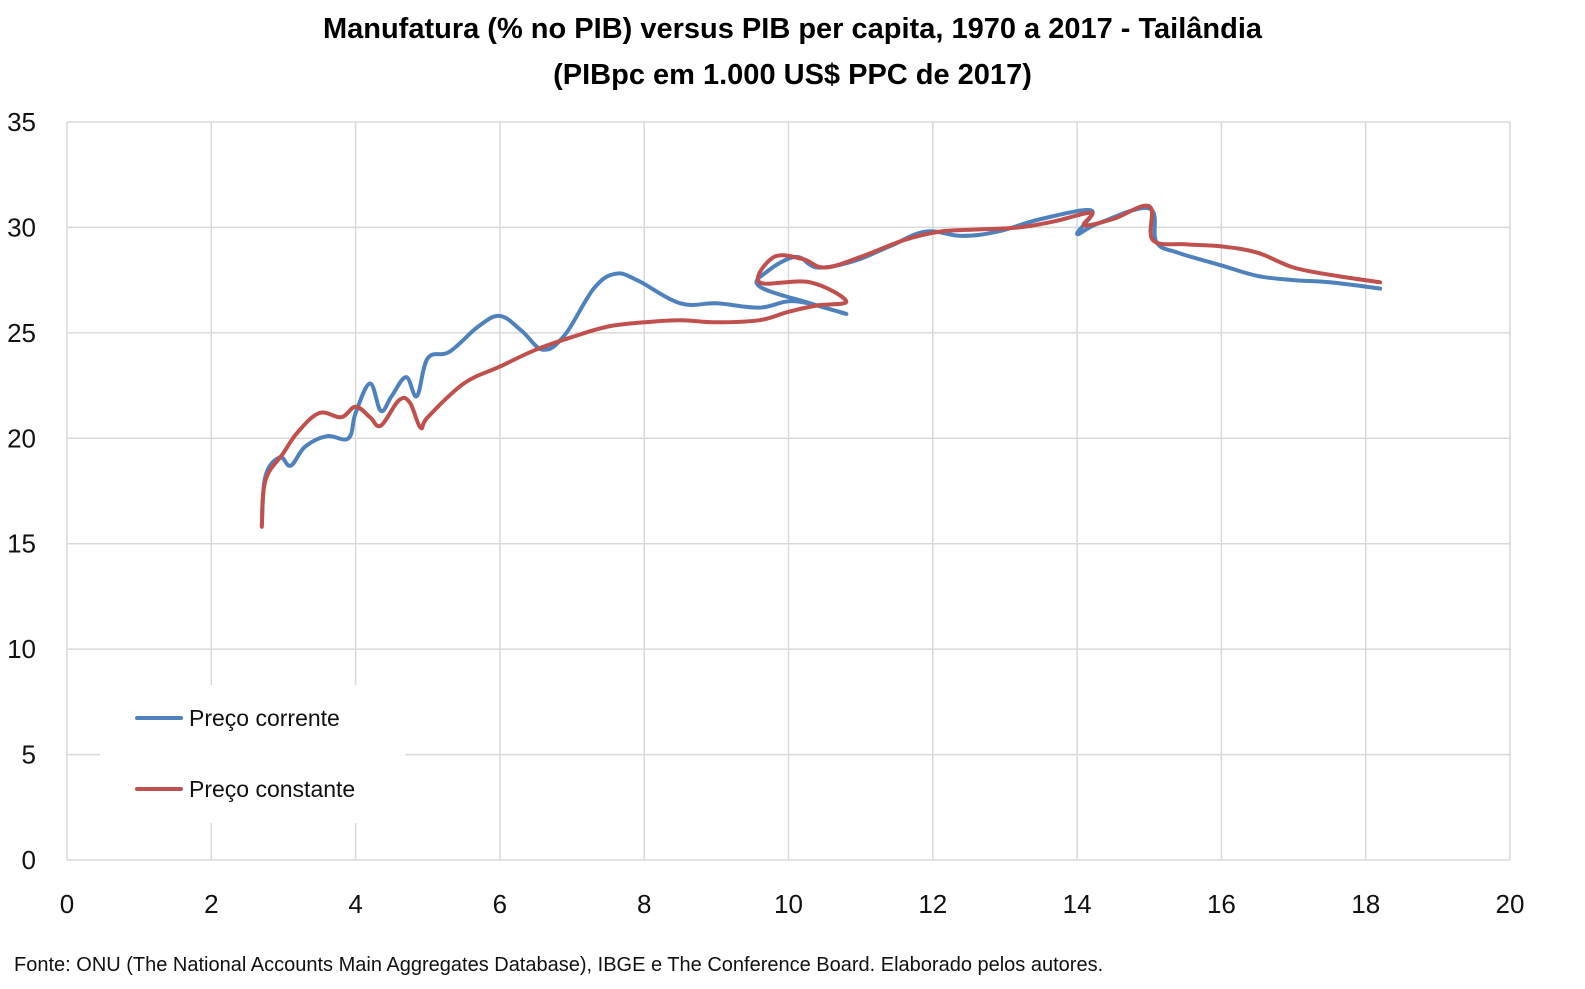  I want to click on x-tick-label: 10, so click(788, 904).